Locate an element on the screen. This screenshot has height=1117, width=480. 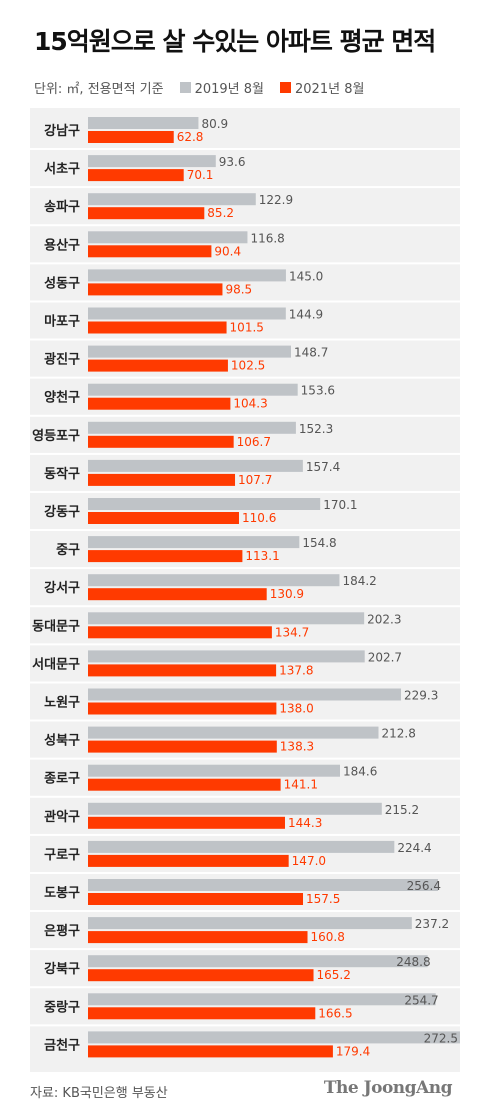
category-label: 강동구 is located at coordinates (62, 512).